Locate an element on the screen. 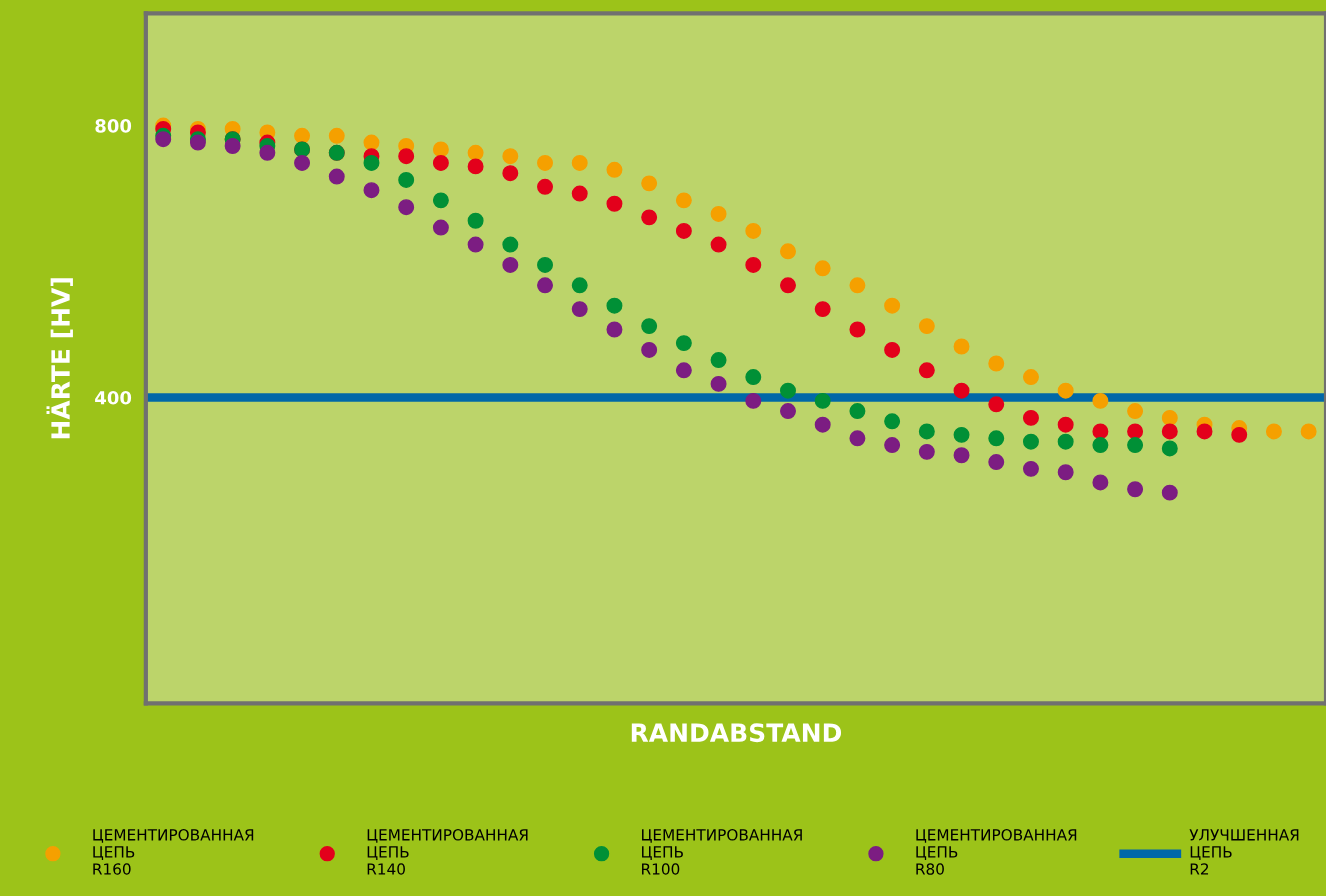  y-tick-label: 800 is located at coordinates (113, 126).